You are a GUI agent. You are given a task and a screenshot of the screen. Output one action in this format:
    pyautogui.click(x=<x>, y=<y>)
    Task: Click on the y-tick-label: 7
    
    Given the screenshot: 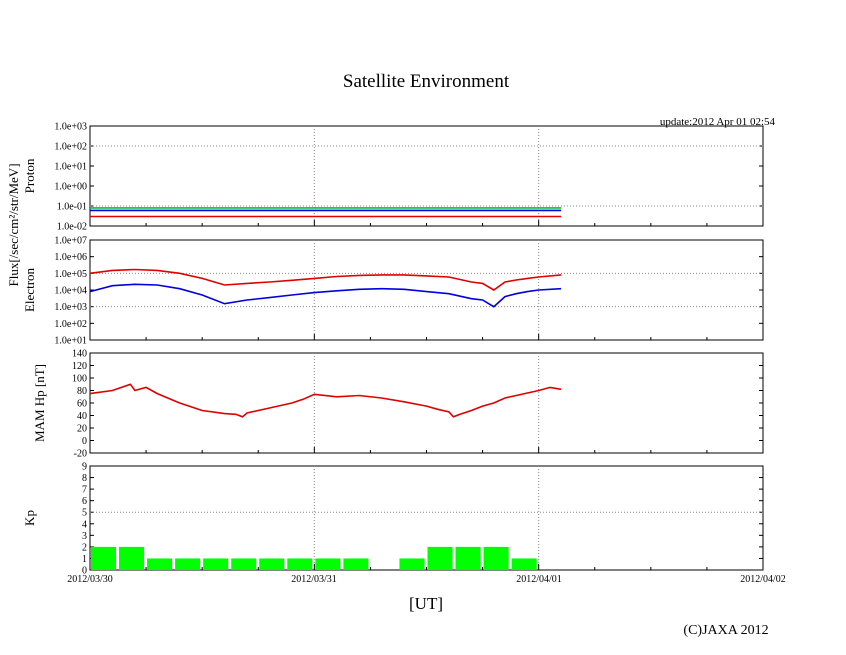 What is the action you would take?
    pyautogui.click(x=84, y=490)
    